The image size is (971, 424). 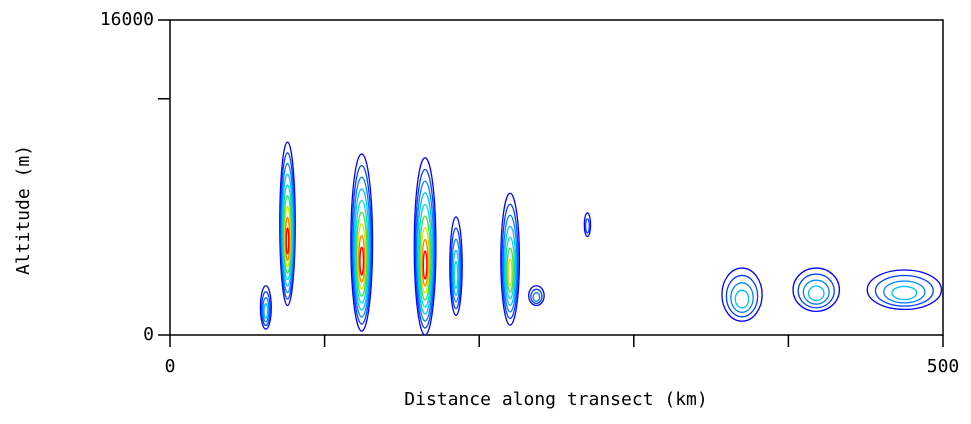 I want to click on x-axis-label: Distance along transect (km), so click(x=555, y=399).